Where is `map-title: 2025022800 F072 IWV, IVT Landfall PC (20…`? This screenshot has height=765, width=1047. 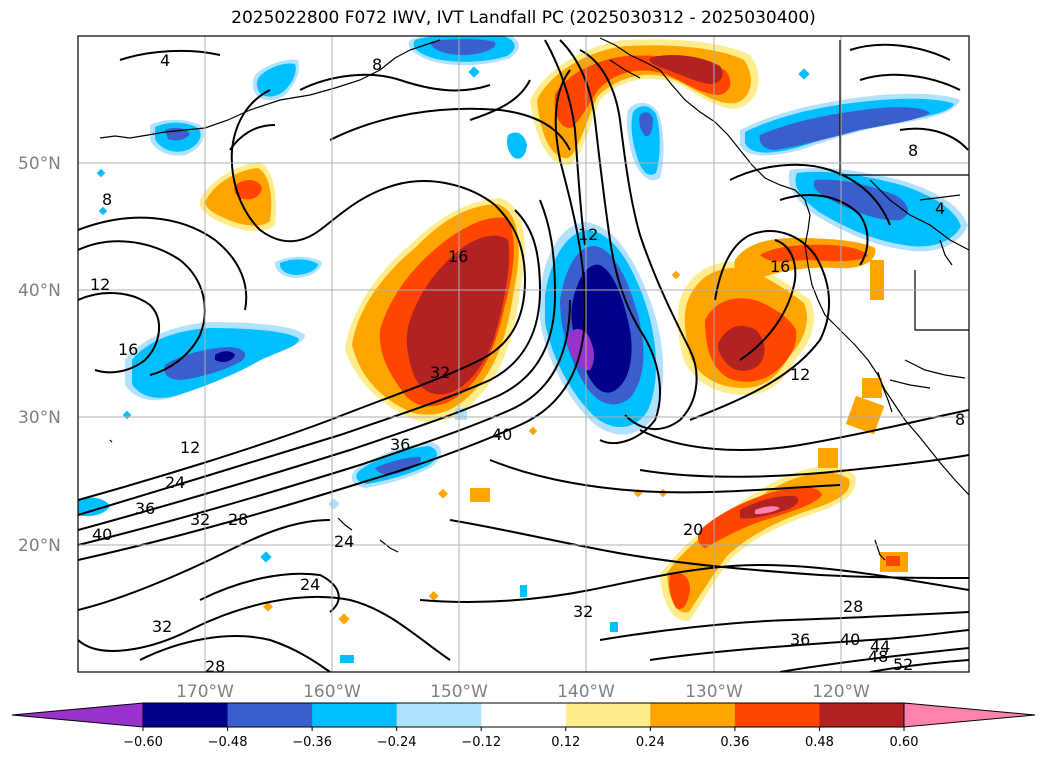
map-title: 2025022800 F072 IWV, IVT Landfall PC (20… is located at coordinates (523, 18).